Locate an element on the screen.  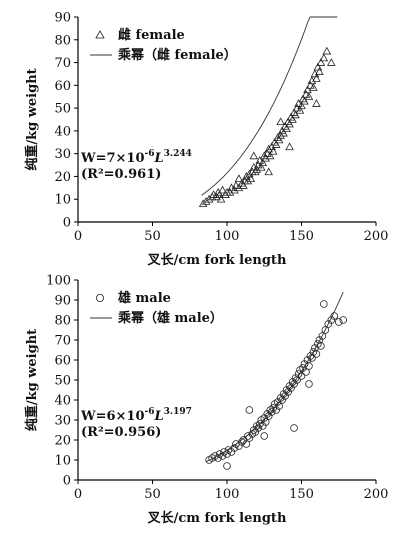
equation-variable: L is located at coordinates (159, 416).